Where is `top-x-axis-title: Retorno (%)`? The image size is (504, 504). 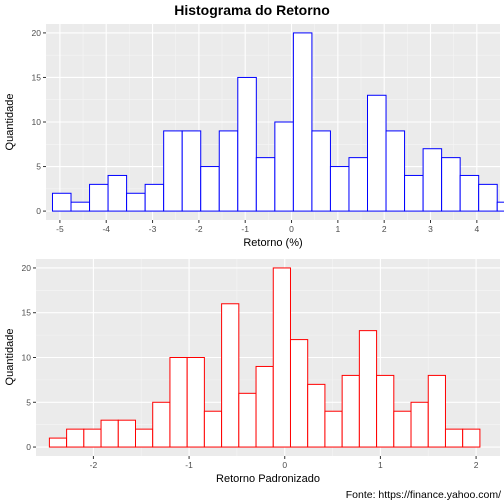
top-x-axis-title: Retorno (%) is located at coordinates (272, 243).